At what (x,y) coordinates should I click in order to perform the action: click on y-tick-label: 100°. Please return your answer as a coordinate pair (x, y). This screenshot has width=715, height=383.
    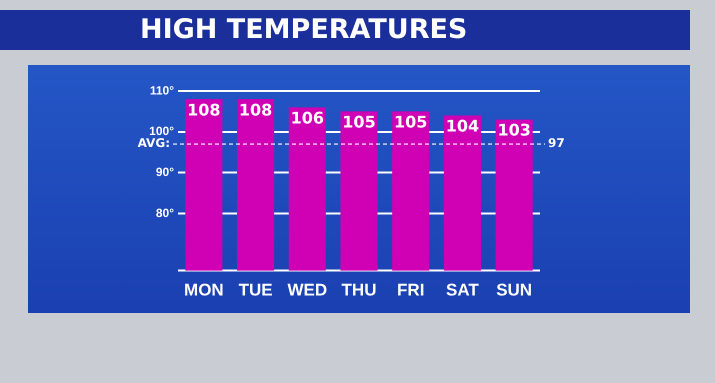
    Looking at the image, I should click on (161, 131).